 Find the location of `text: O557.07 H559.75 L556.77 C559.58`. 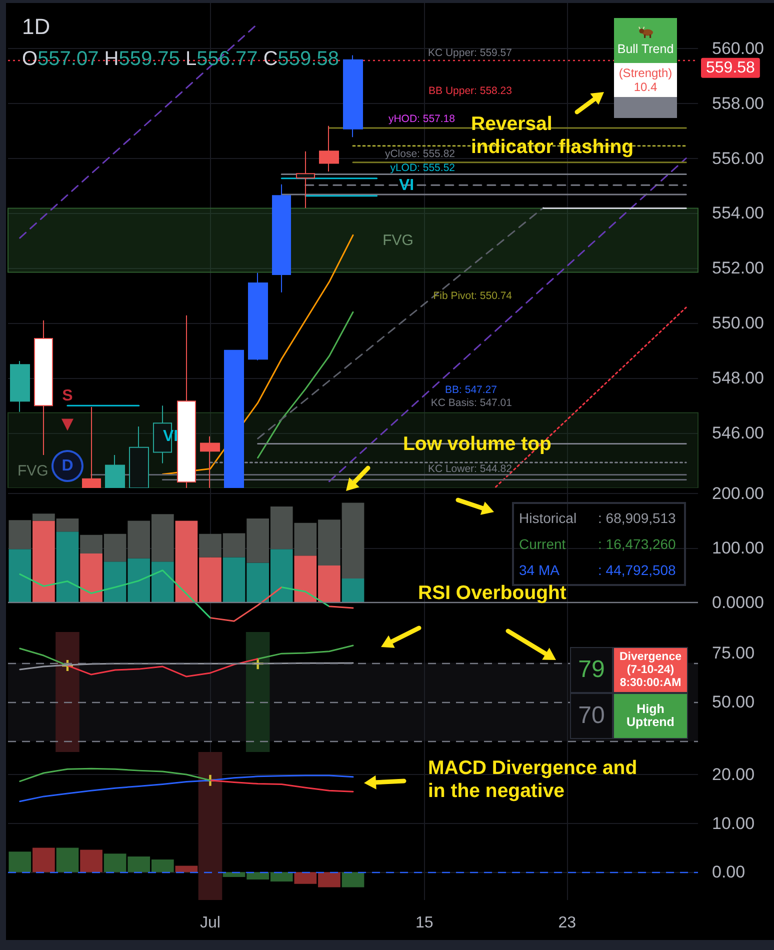

text: O557.07 H559.75 L556.77 C559.58 is located at coordinates (180, 59).